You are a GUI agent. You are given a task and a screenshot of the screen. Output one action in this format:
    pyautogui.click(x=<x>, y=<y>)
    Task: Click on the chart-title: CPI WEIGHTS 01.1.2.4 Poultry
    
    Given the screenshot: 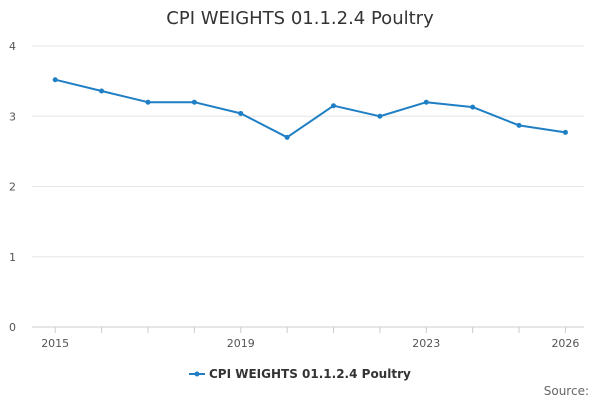 What is the action you would take?
    pyautogui.click(x=300, y=18)
    